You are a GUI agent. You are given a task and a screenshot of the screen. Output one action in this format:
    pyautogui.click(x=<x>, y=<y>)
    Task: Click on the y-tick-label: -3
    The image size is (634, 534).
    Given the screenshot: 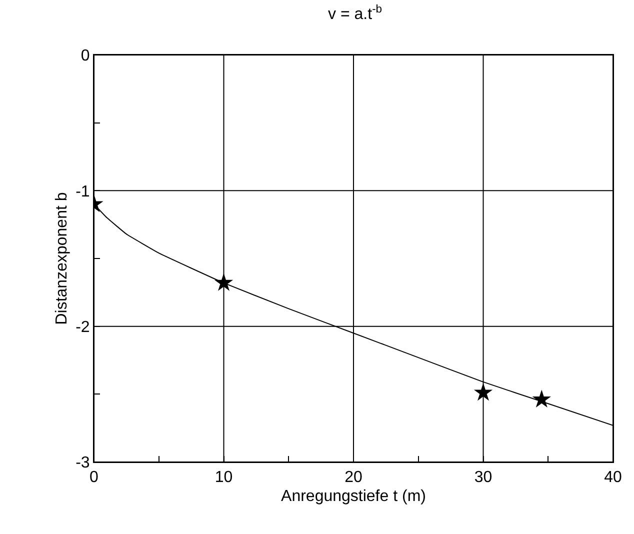 What is the action you would take?
    pyautogui.click(x=83, y=463)
    